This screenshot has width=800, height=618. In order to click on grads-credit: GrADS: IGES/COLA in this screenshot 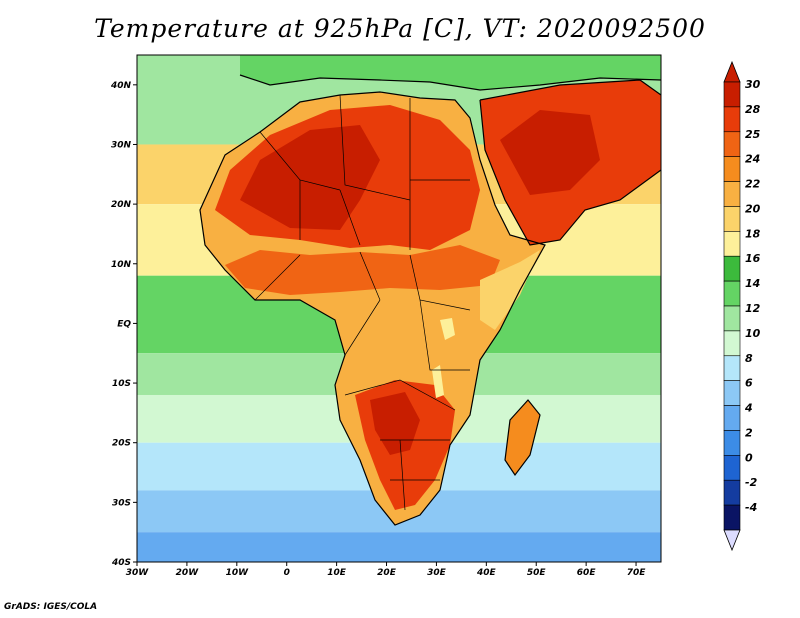, I will do `click(51, 607)`.